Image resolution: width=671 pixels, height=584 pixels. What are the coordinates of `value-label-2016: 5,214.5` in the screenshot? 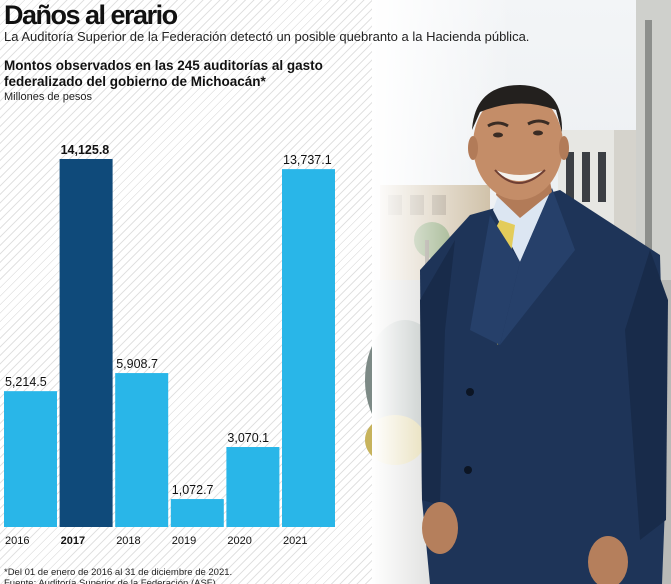 It's located at (26, 382).